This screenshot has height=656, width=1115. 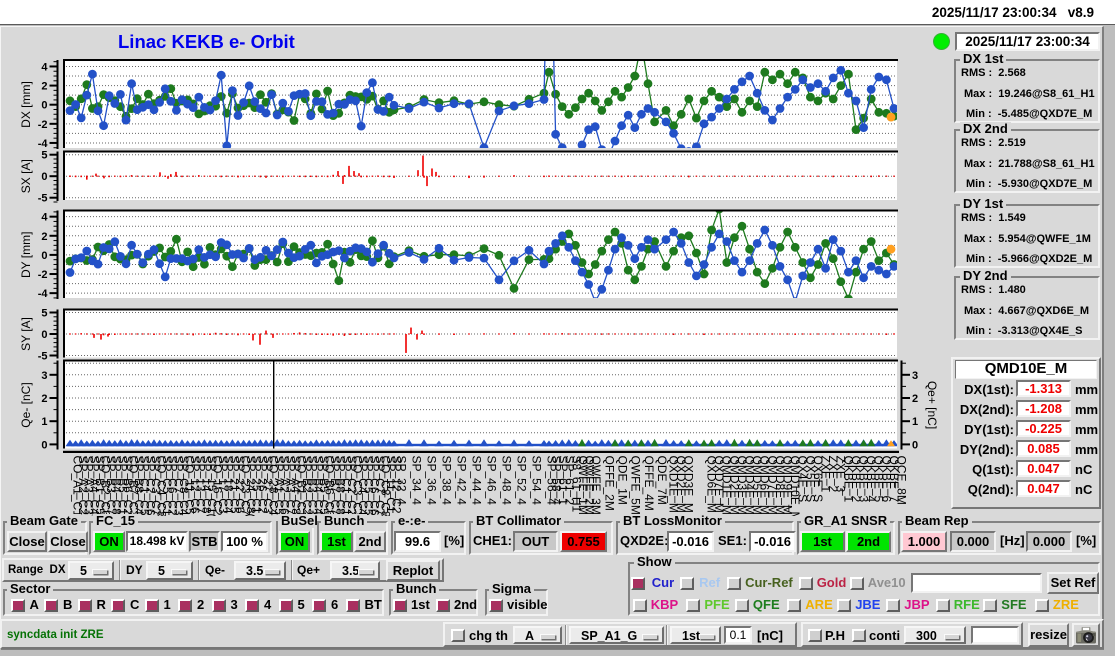 What do you see at coordinates (727, 485) in the screenshot?
I see `svg-text: QMD1E_M` at bounding box center [727, 485].